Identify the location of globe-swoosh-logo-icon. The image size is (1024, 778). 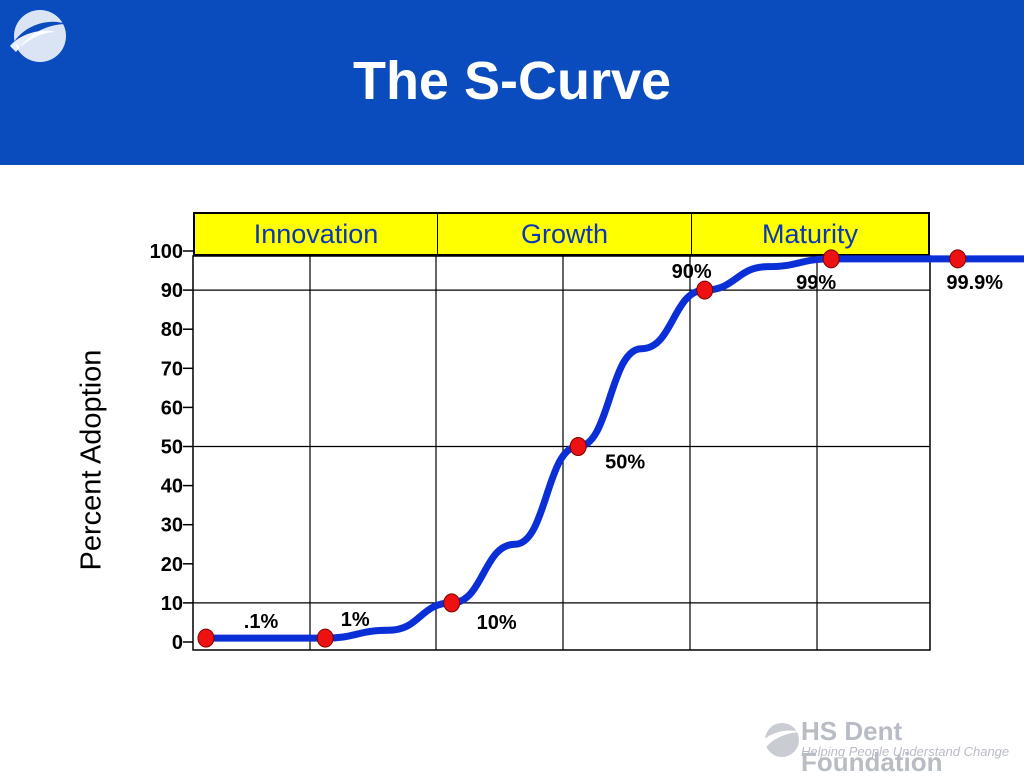
(38, 36).